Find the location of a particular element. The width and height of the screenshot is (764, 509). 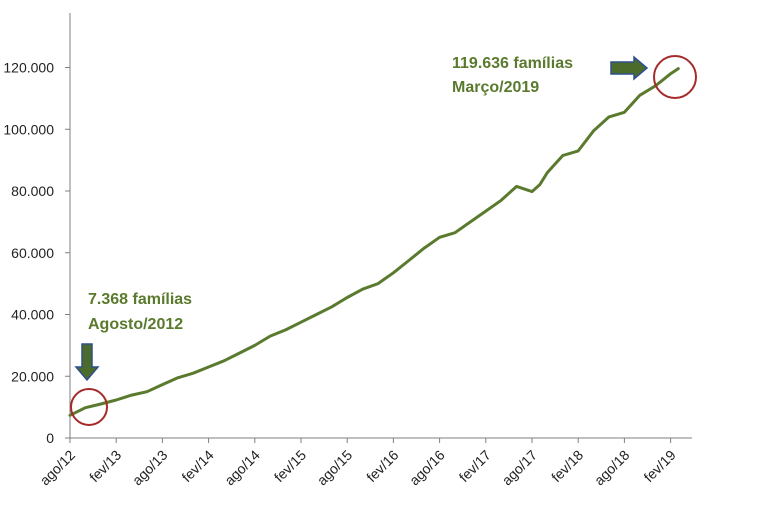

x-tick-label: ago/15 is located at coordinates (335, 468).